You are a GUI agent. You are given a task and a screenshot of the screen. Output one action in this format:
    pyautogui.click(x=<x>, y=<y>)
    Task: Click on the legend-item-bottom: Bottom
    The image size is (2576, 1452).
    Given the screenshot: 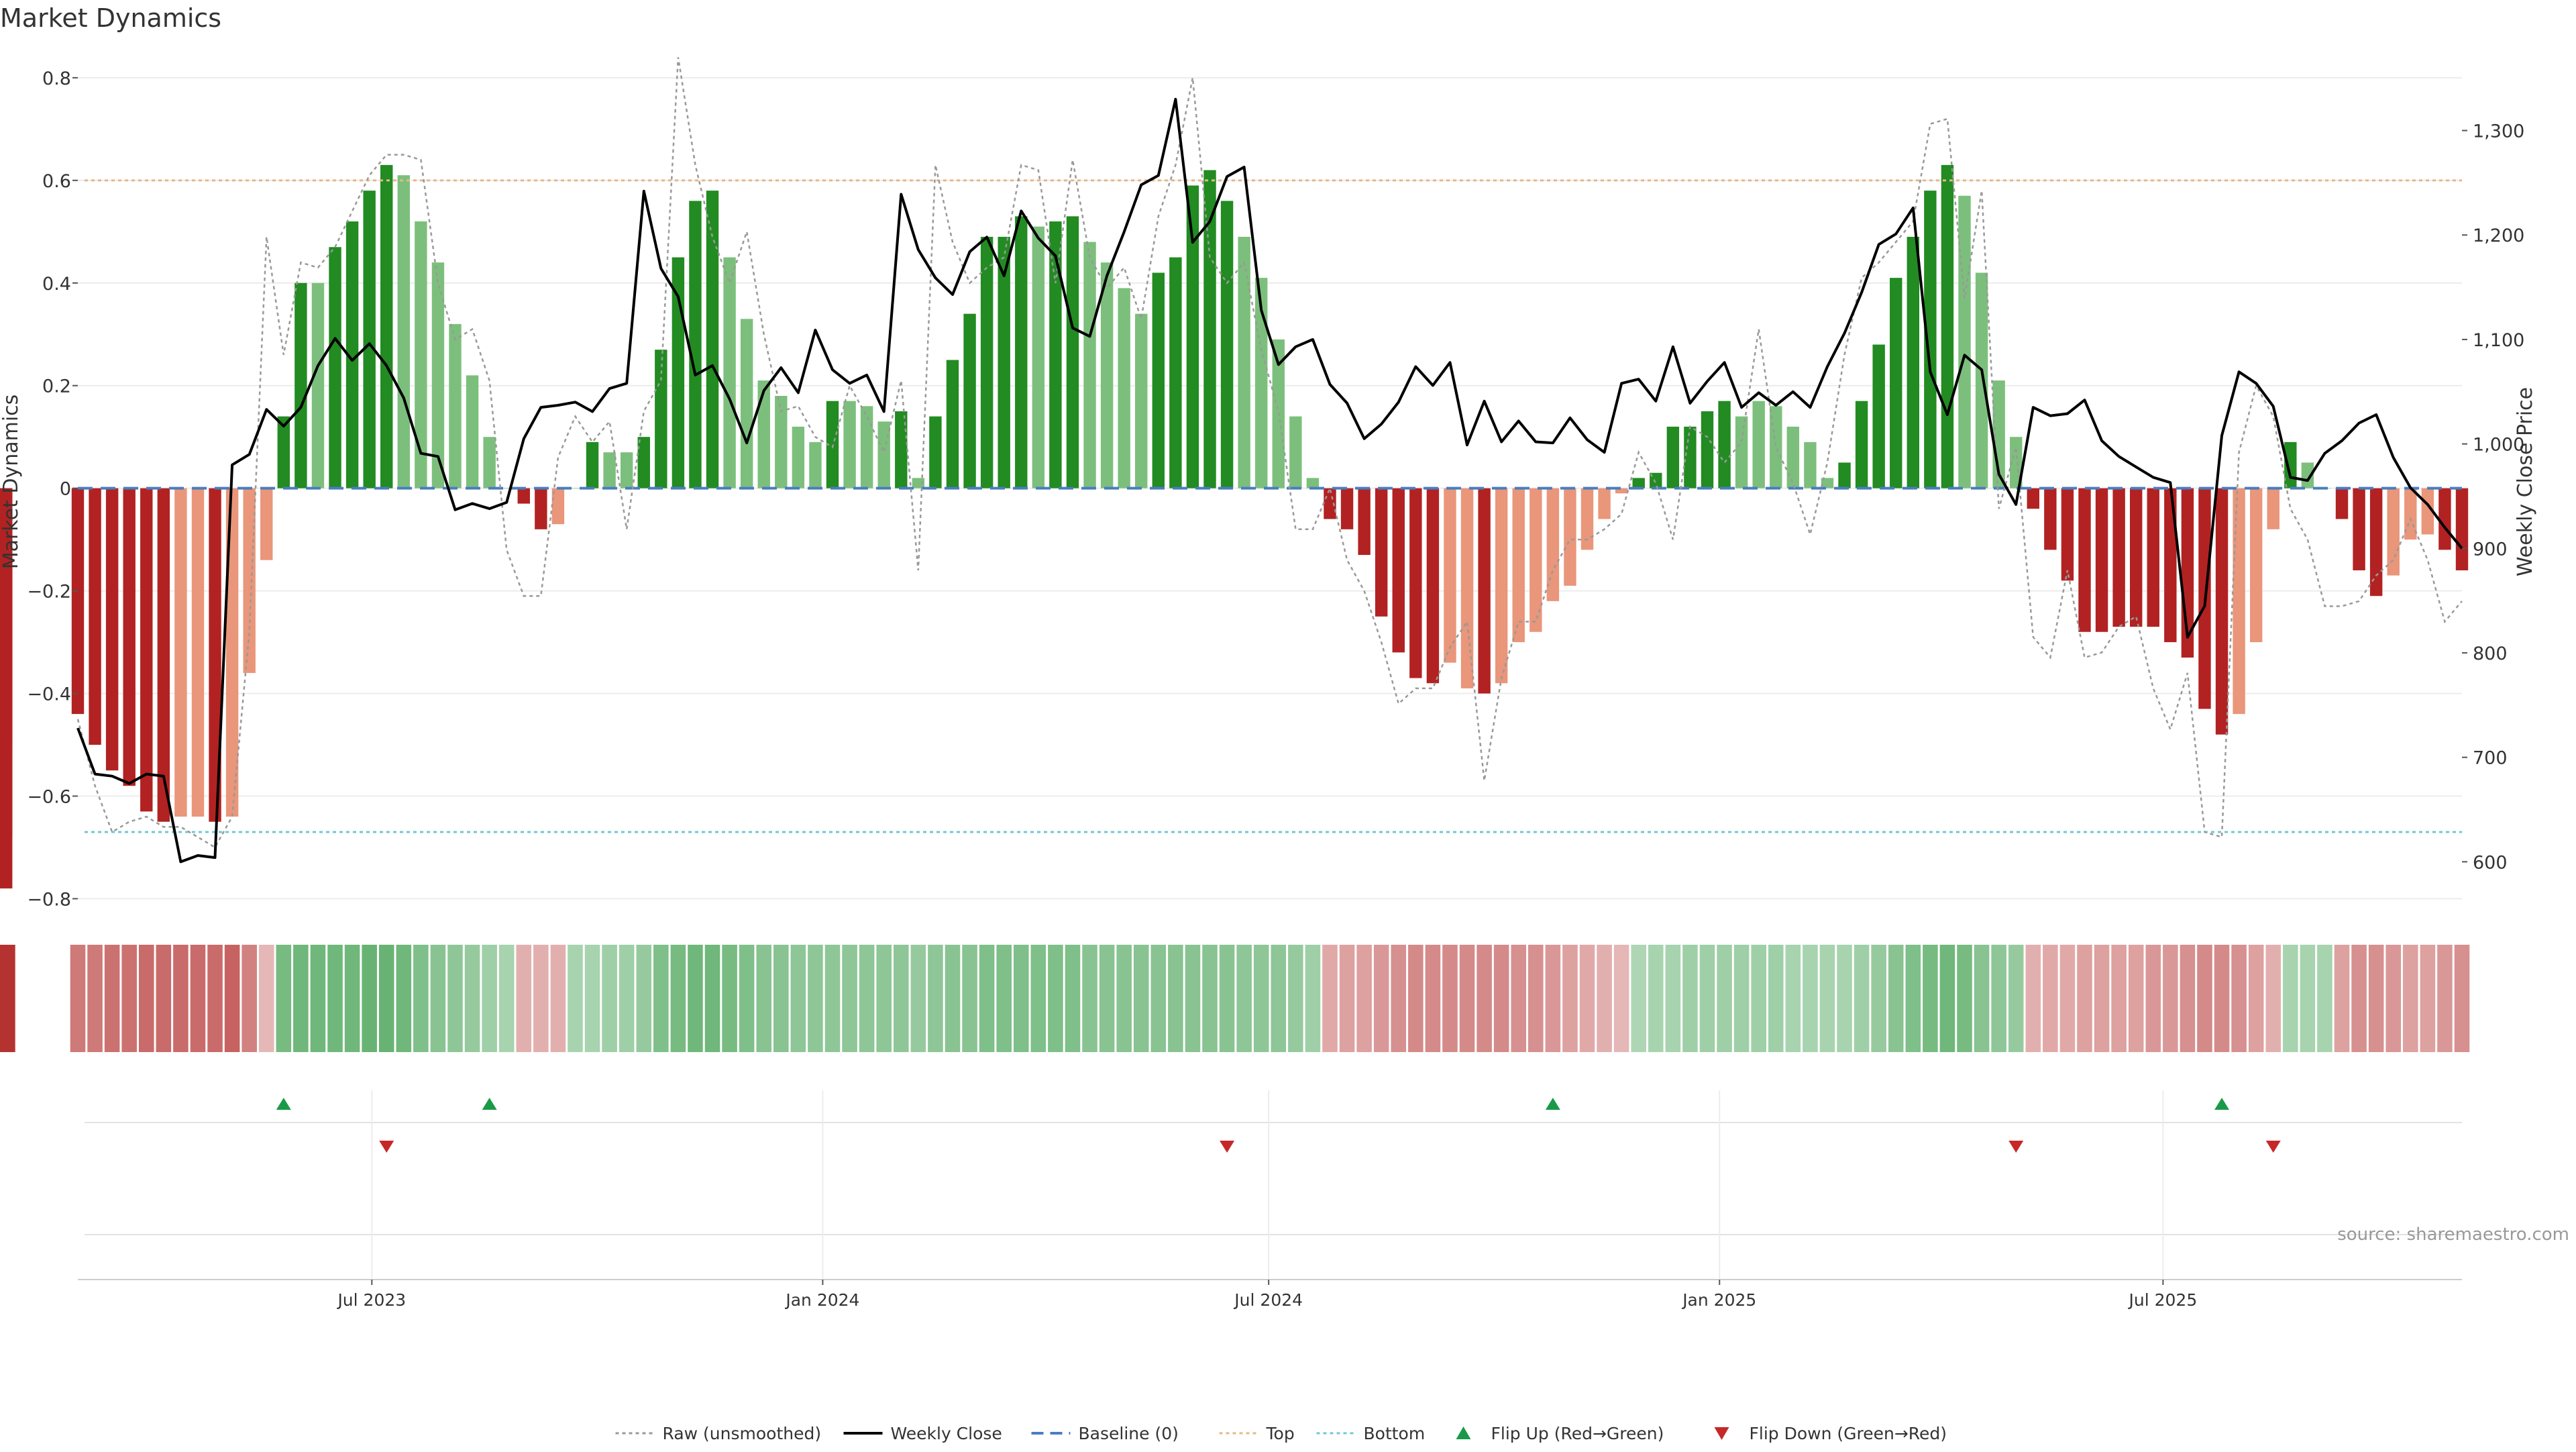 What is the action you would take?
    pyautogui.click(x=1370, y=1434)
    